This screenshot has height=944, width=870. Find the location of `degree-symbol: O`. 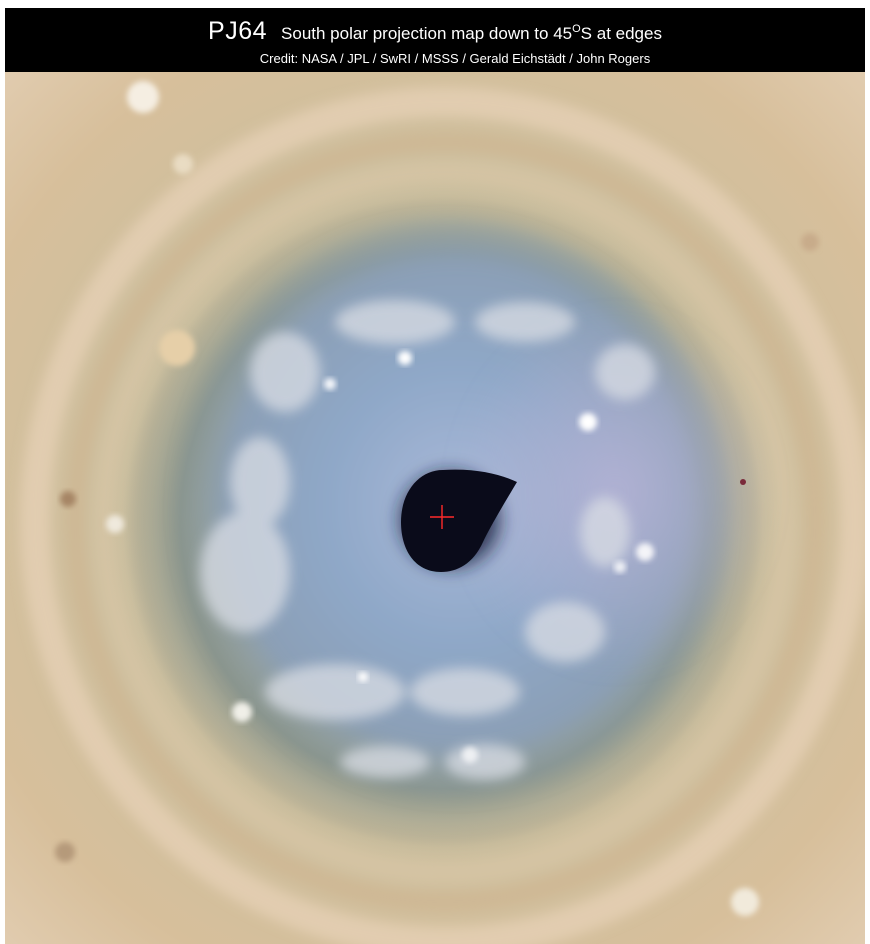

degree-symbol: O is located at coordinates (576, 29).